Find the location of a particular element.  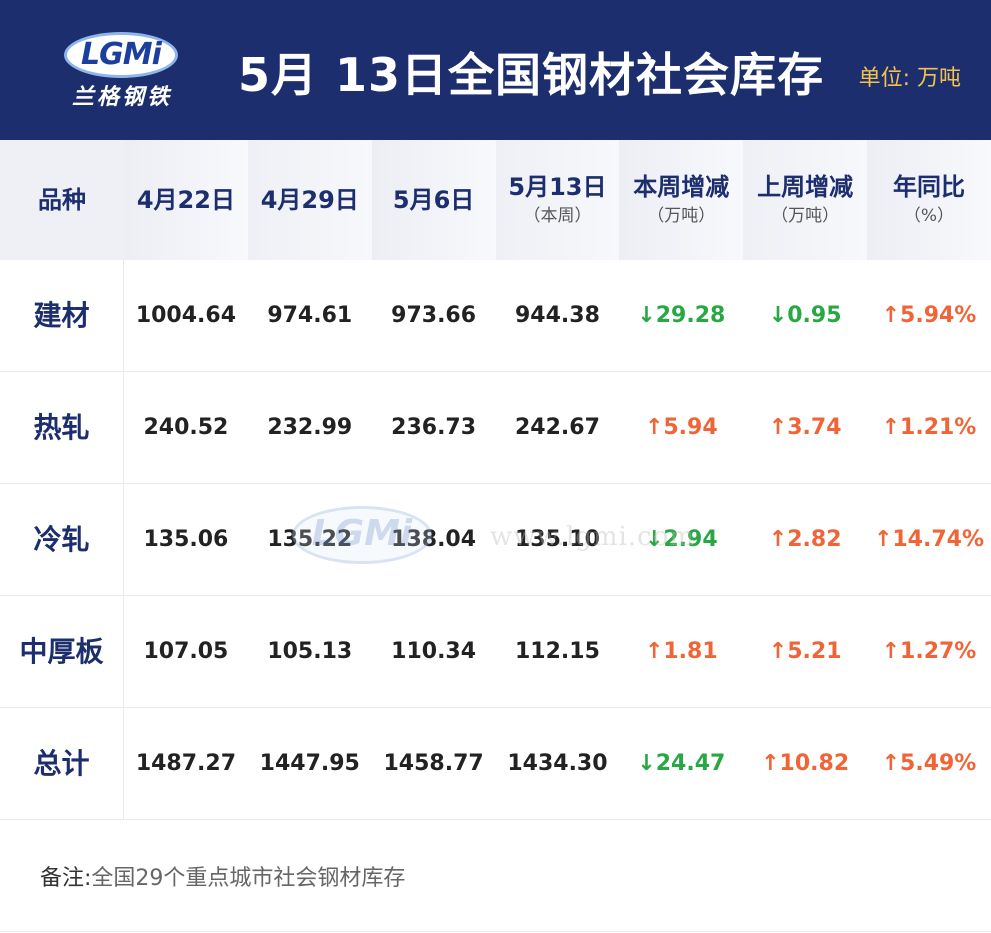

variety-name: 热轧 is located at coordinates (61, 427).